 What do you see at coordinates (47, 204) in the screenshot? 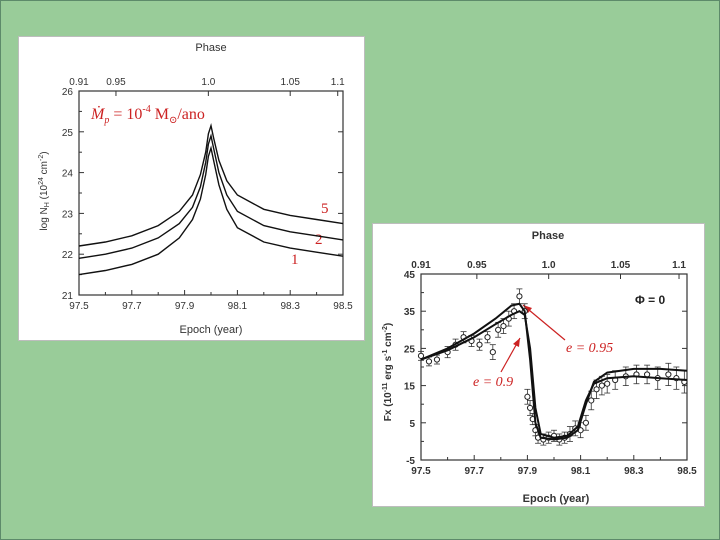
I see `y-title-part: H` at bounding box center [47, 204].